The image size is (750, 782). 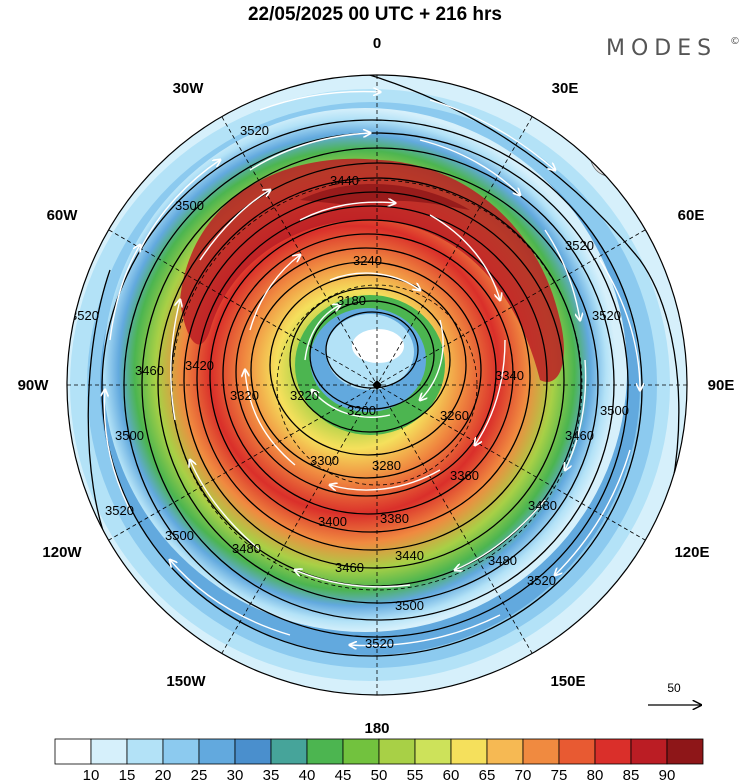 What do you see at coordinates (487, 774) in the screenshot?
I see `colorbar-tick-label: 65` at bounding box center [487, 774].